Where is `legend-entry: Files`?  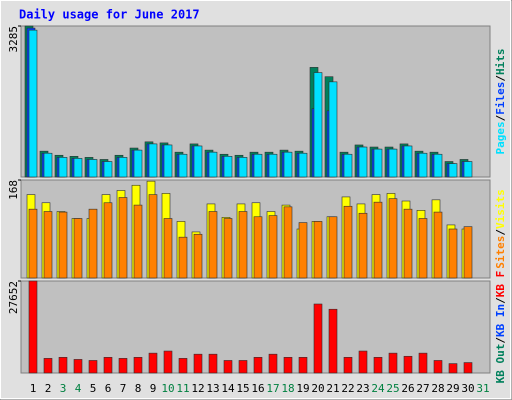
legend-entry: Files is located at coordinates (500, 98).